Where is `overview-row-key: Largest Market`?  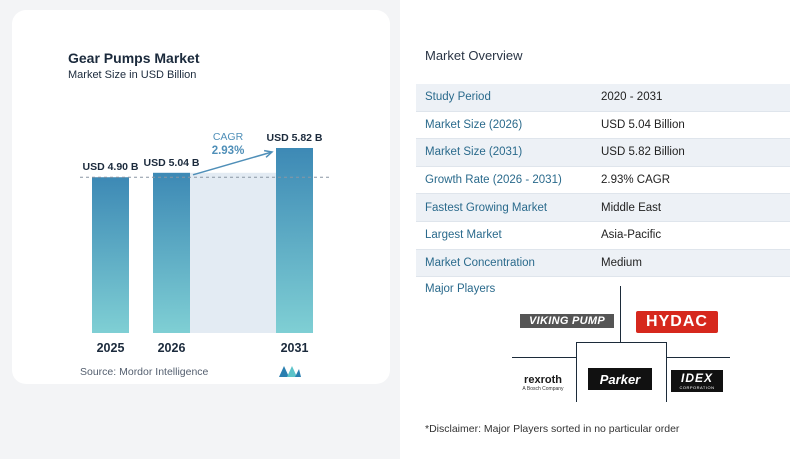
overview-row-key: Largest Market is located at coordinates (504, 235).